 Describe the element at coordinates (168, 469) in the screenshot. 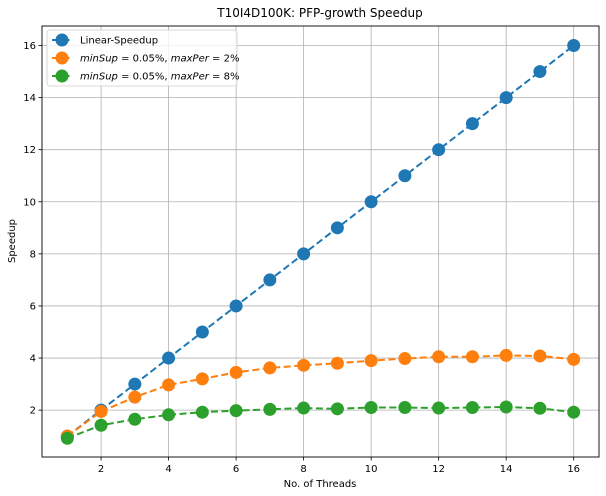

I see `x-tick-label: 4` at that location.